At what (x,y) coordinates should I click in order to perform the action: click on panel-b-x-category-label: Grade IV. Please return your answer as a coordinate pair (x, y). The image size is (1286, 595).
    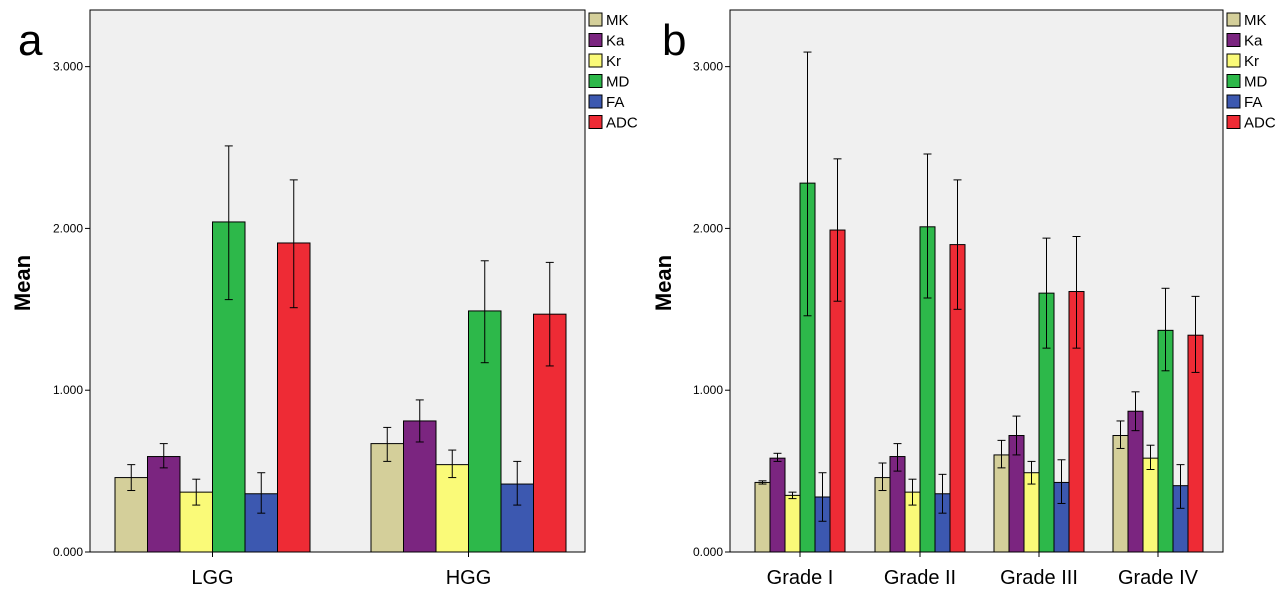
    Looking at the image, I should click on (1158, 578).